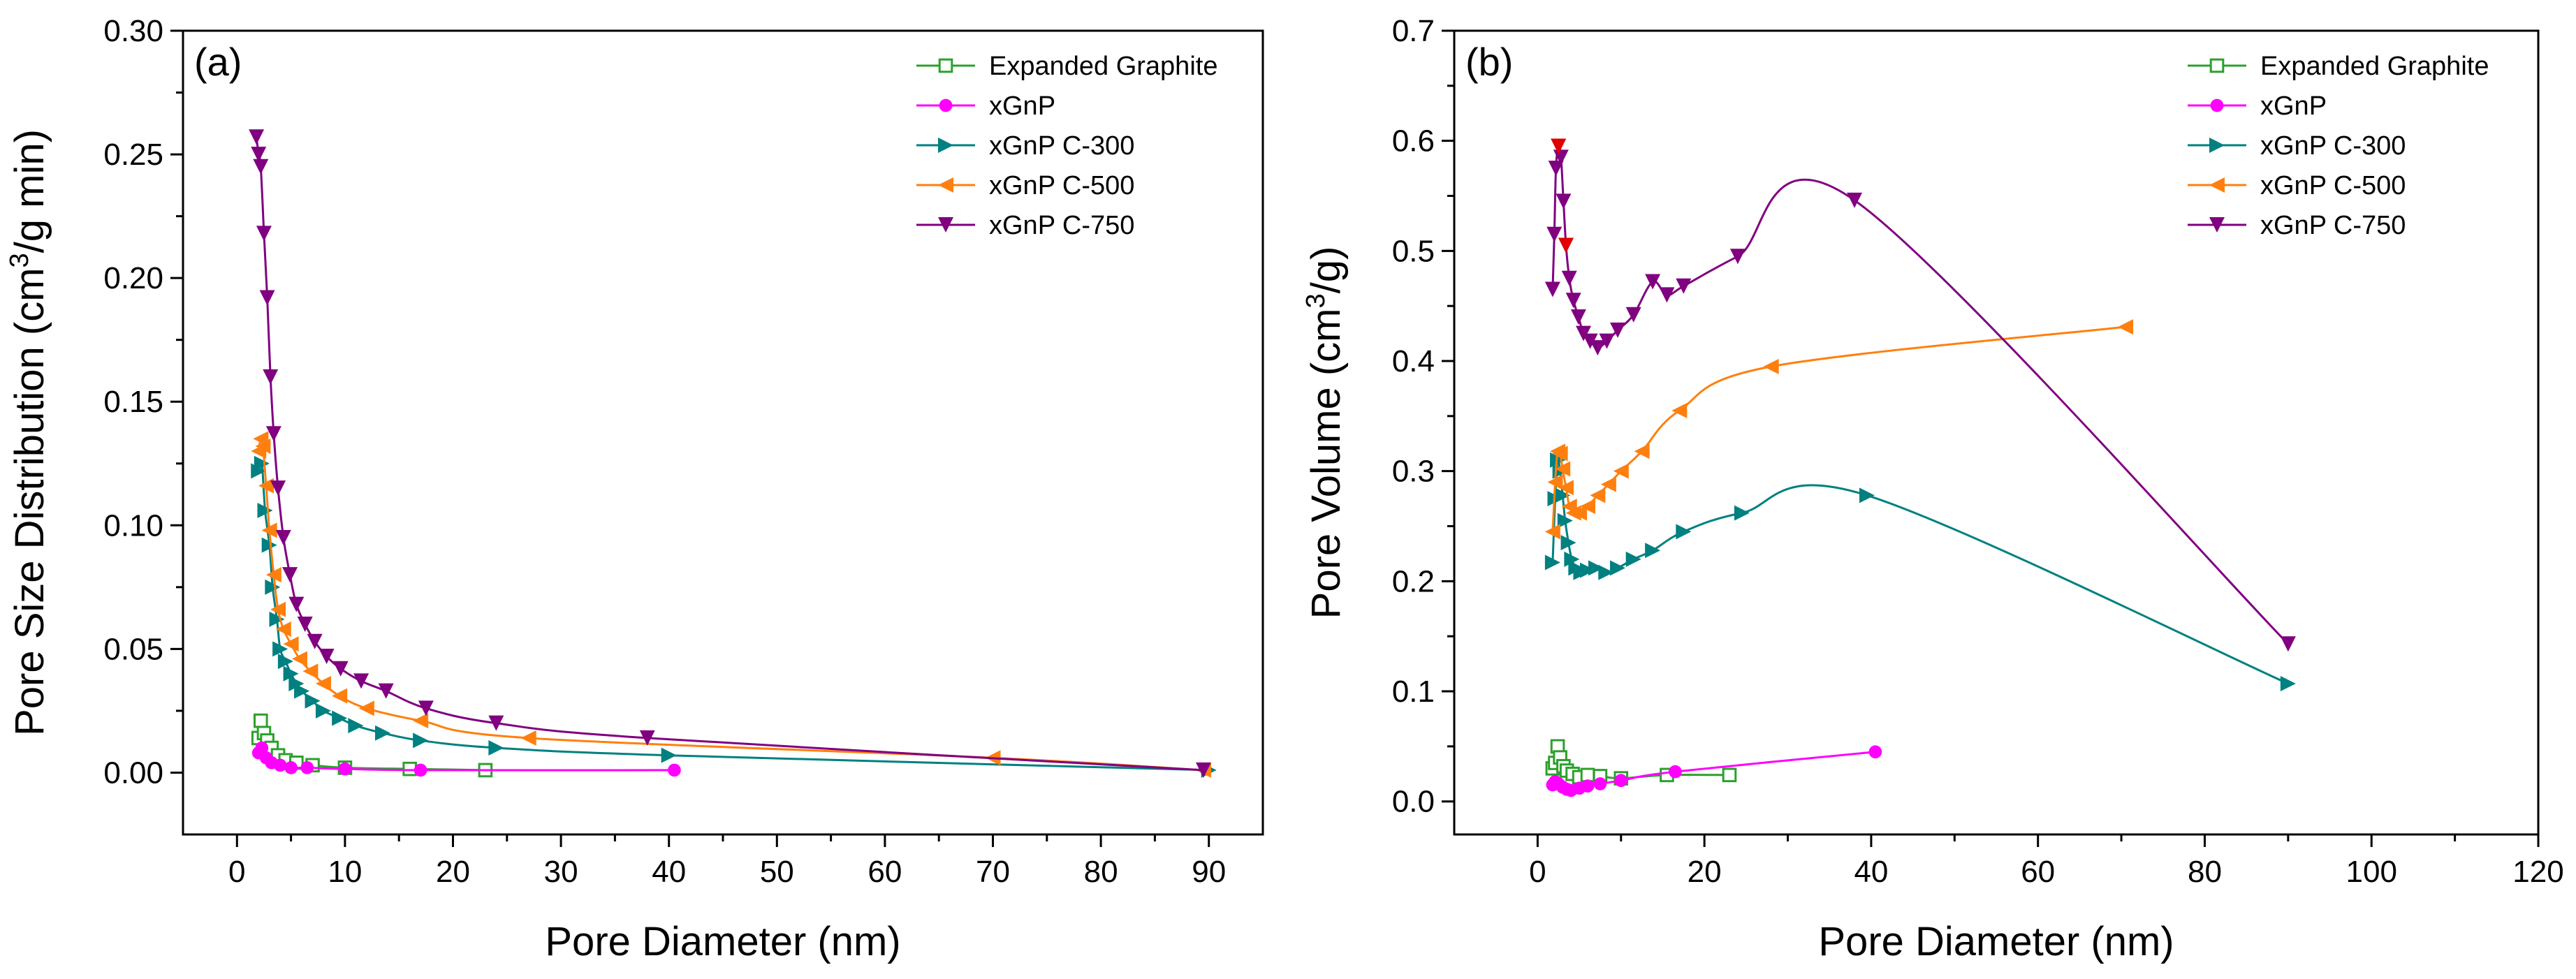 The width and height of the screenshot is (2576, 979). I want to click on y-tick-label: 0.5, so click(1413, 251).